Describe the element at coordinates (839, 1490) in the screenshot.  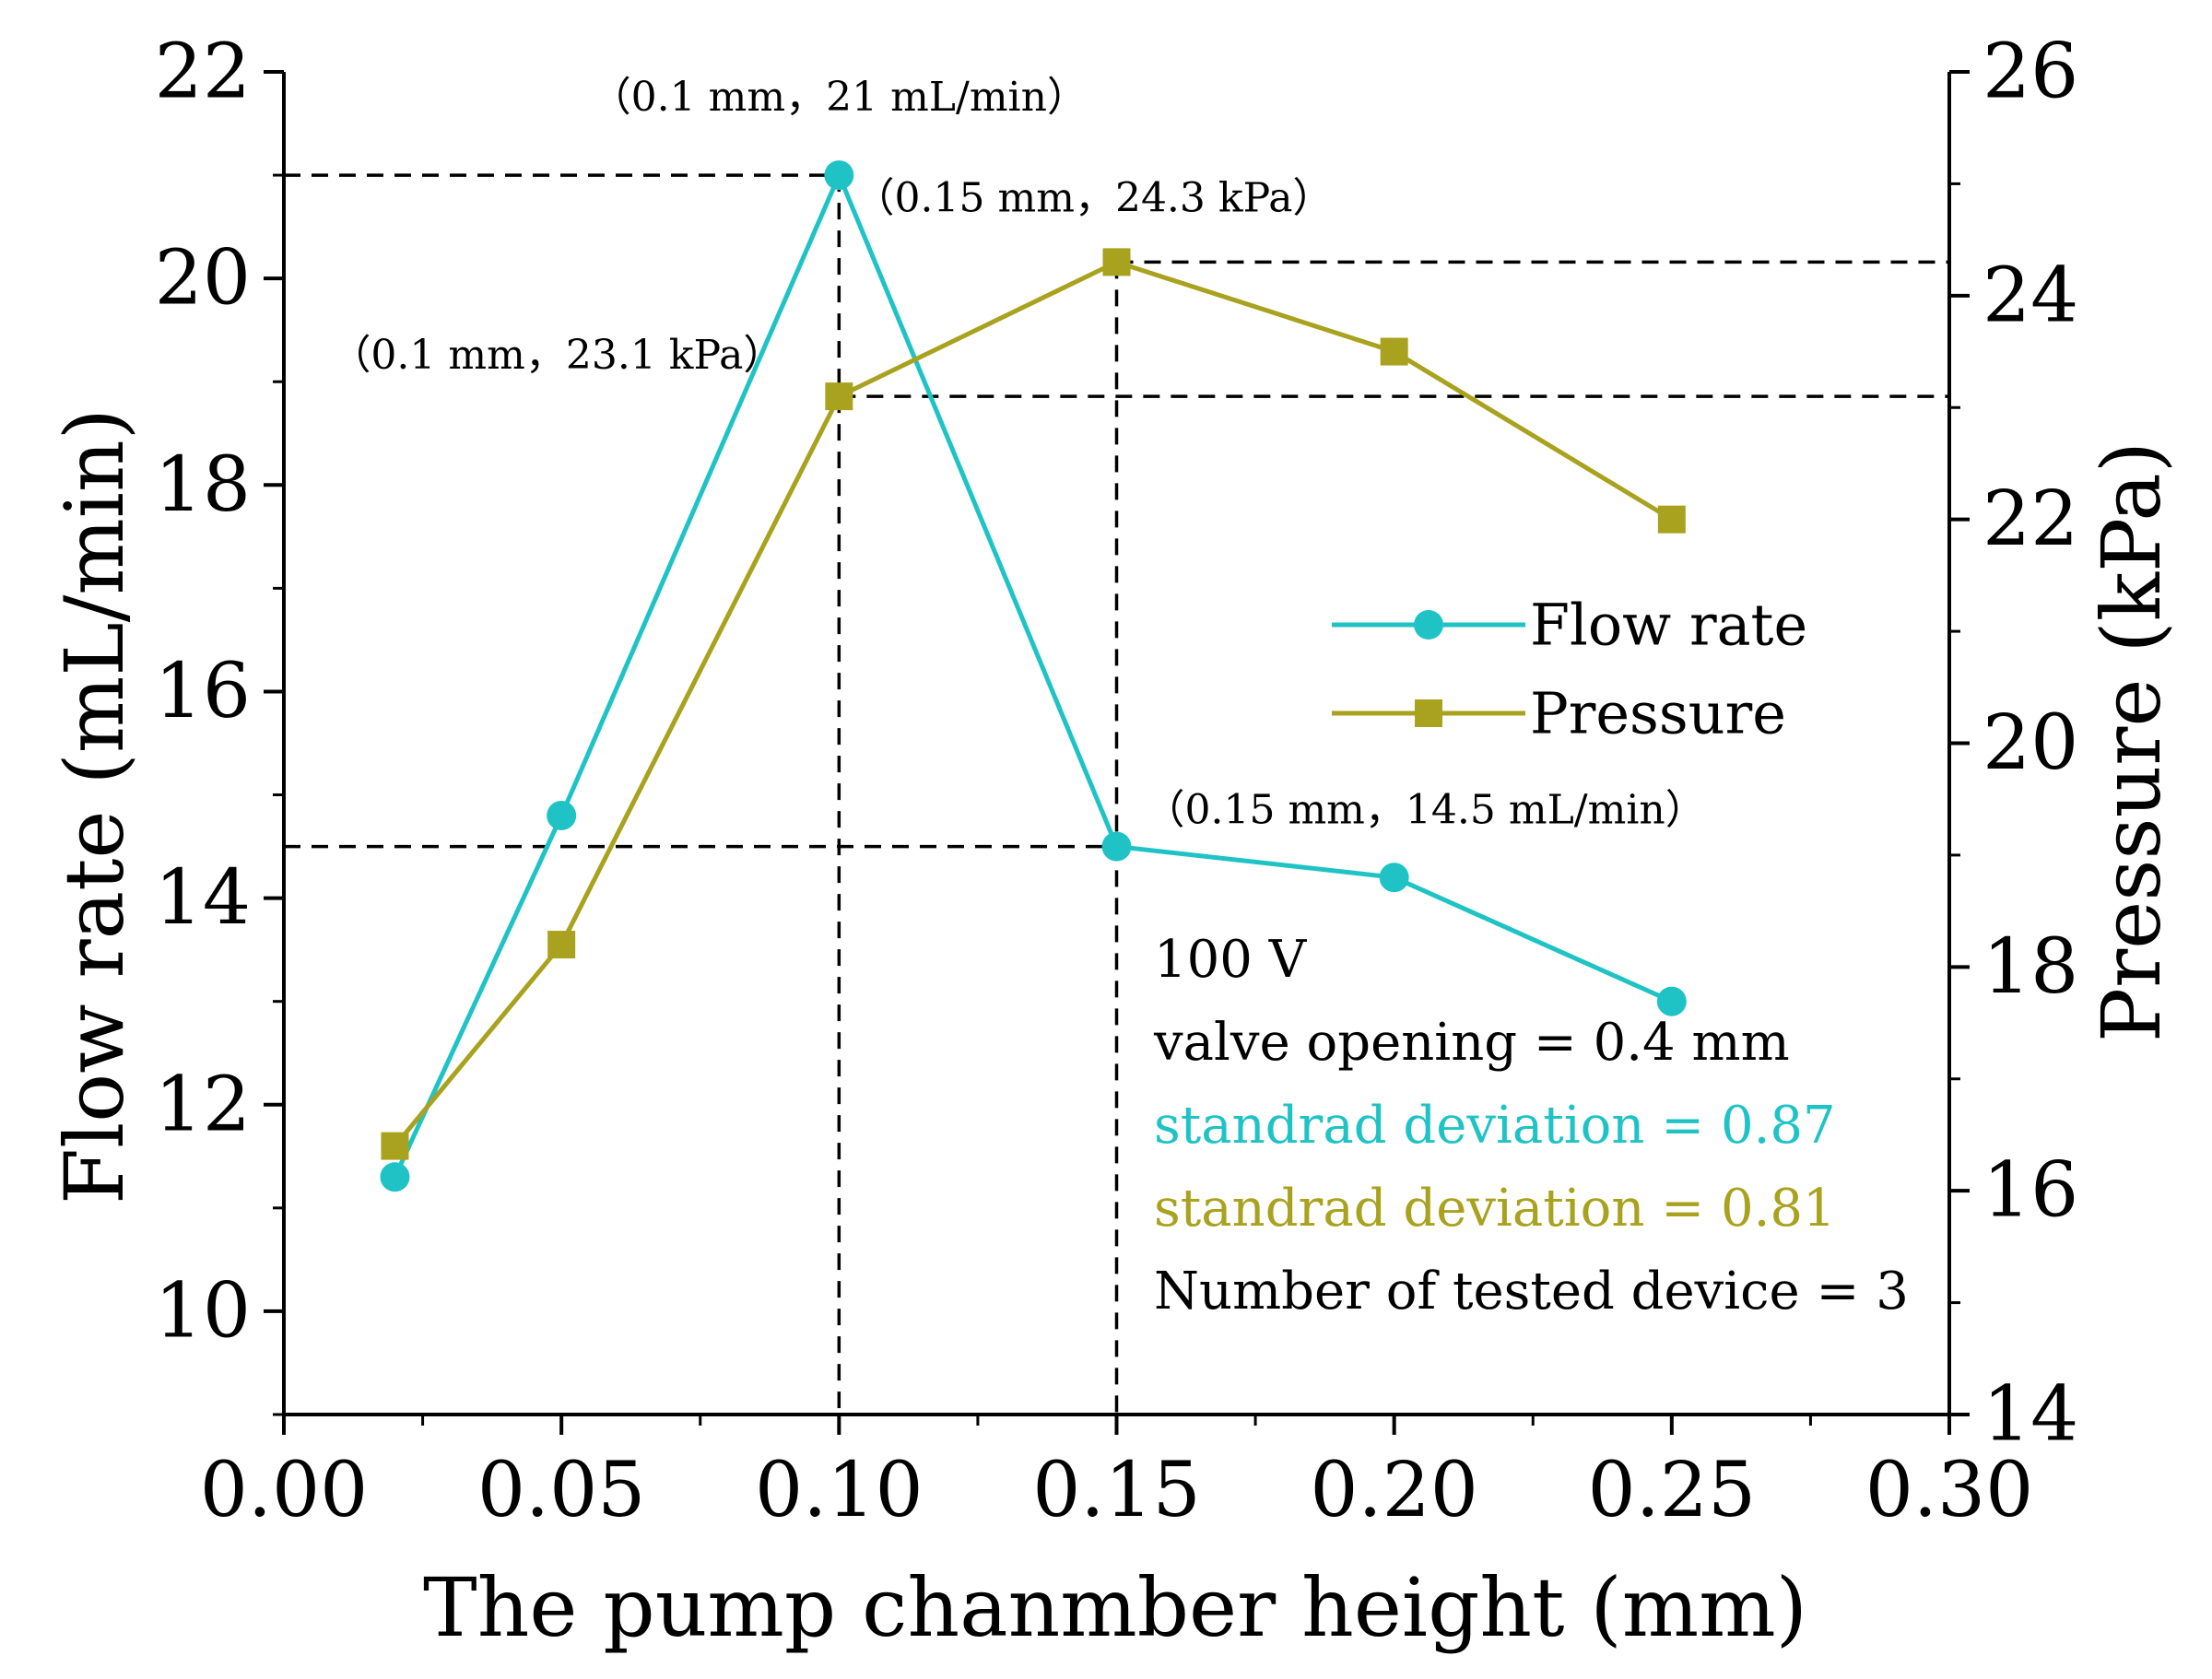
I see `x-tick-label: 0.10` at that location.